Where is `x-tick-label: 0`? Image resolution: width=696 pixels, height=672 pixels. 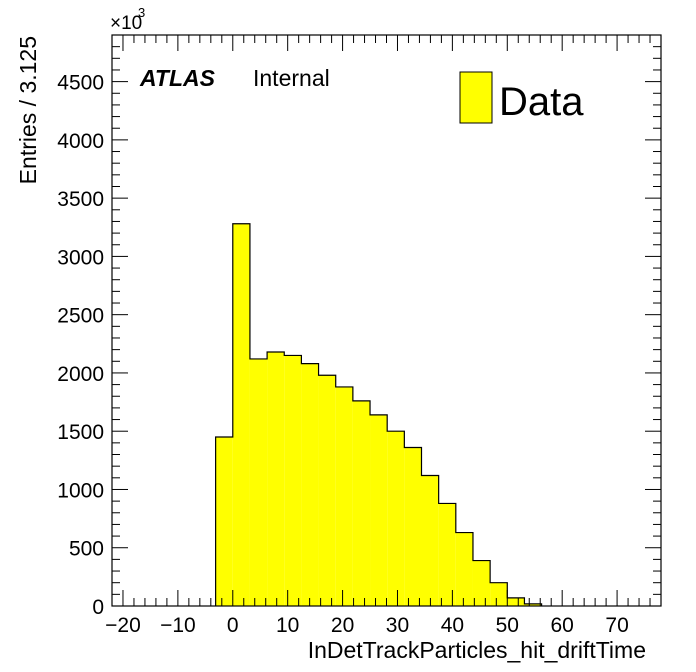 x-tick-label: 0 is located at coordinates (233, 625).